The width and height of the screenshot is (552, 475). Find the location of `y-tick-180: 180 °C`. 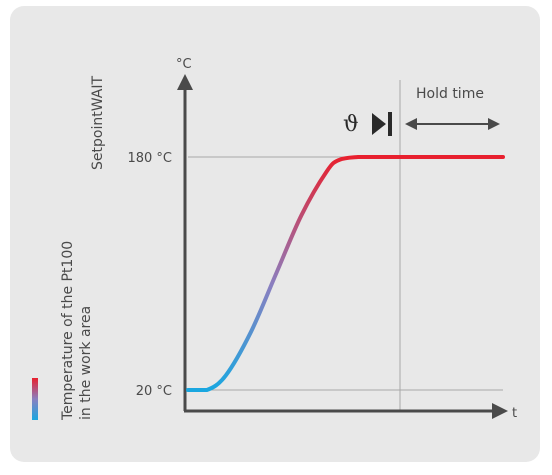

y-tick-180: 180 °C is located at coordinates (149, 158).